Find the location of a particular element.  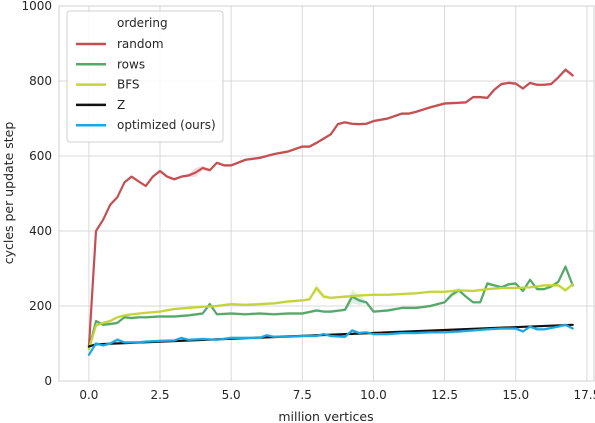

x-tick-label: 0.0 is located at coordinates (88, 395).